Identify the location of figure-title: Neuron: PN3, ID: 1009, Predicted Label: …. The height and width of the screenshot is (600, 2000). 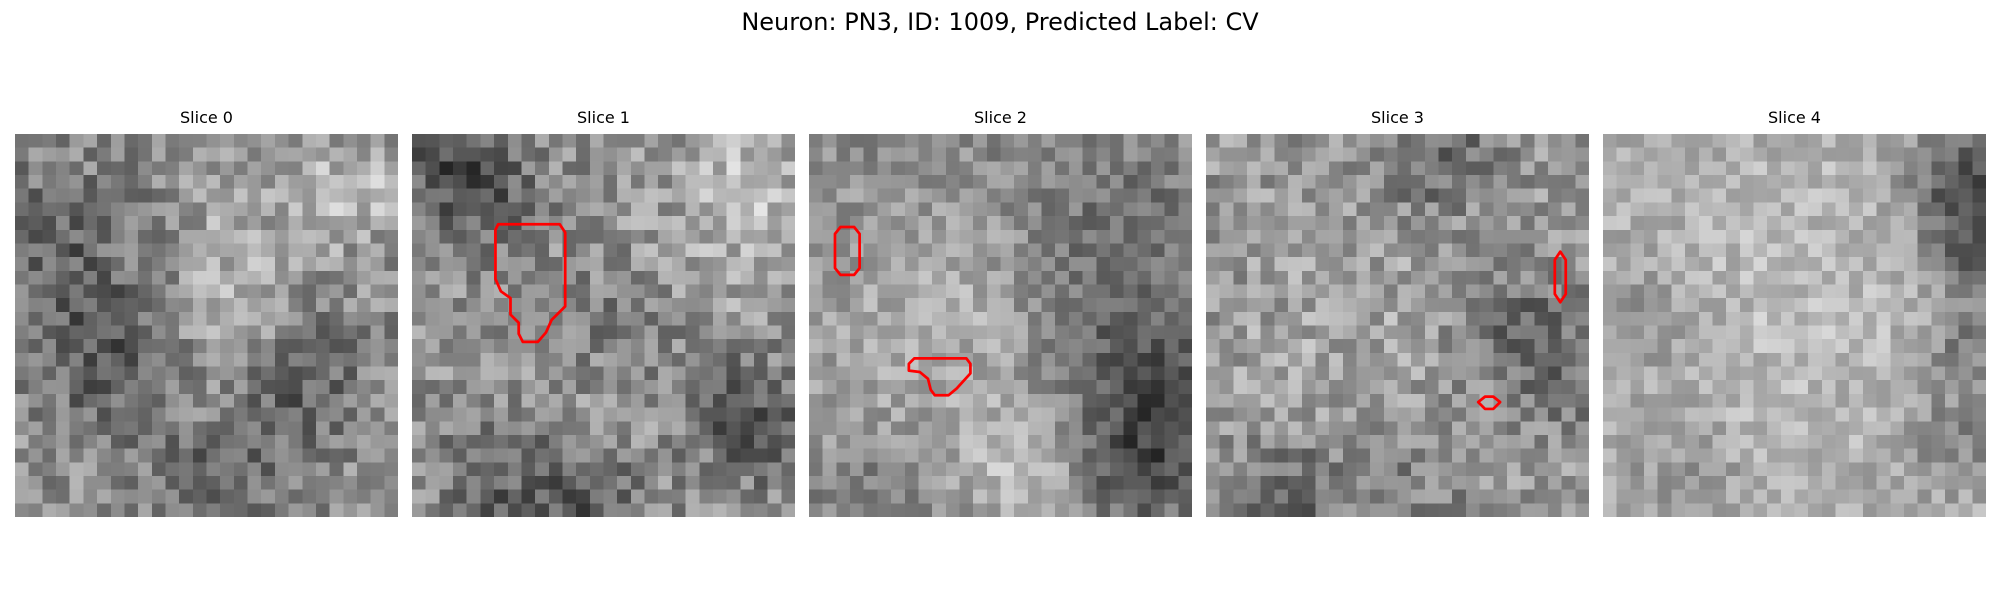
(1000, 22).